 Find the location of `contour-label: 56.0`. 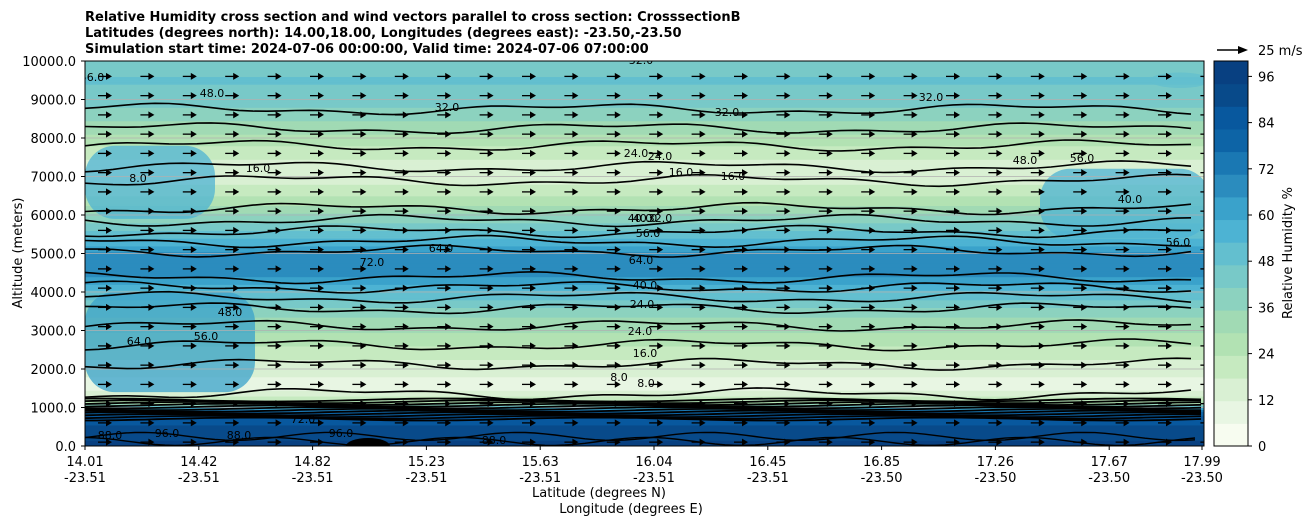

contour-label: 56.0 is located at coordinates (92, 77).